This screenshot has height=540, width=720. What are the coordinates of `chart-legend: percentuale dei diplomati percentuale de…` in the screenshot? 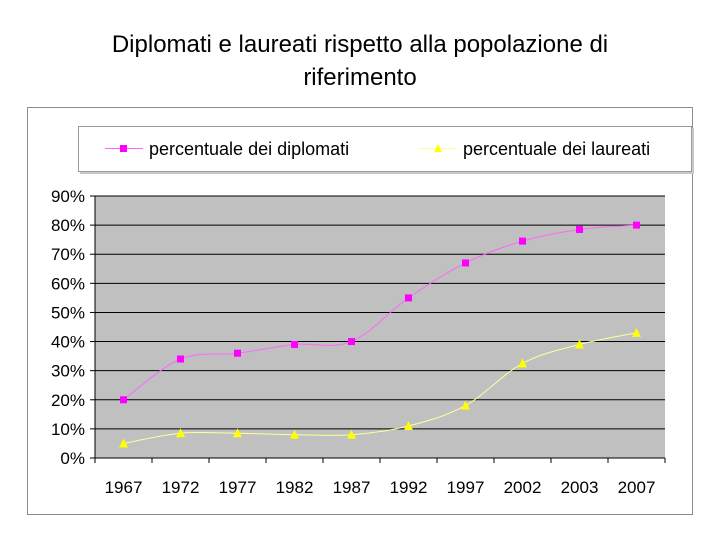 It's located at (385, 149).